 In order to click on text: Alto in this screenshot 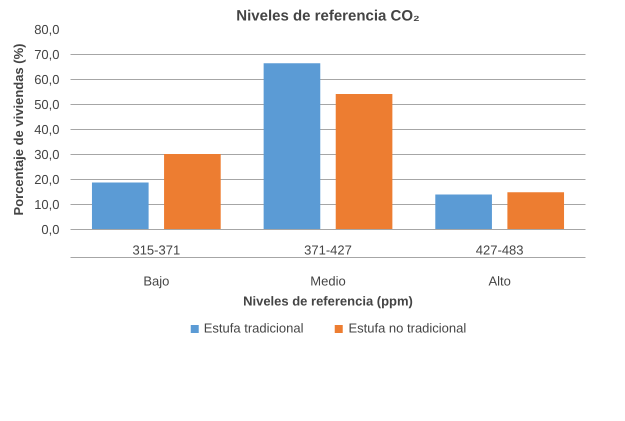, I will do `click(499, 281)`.